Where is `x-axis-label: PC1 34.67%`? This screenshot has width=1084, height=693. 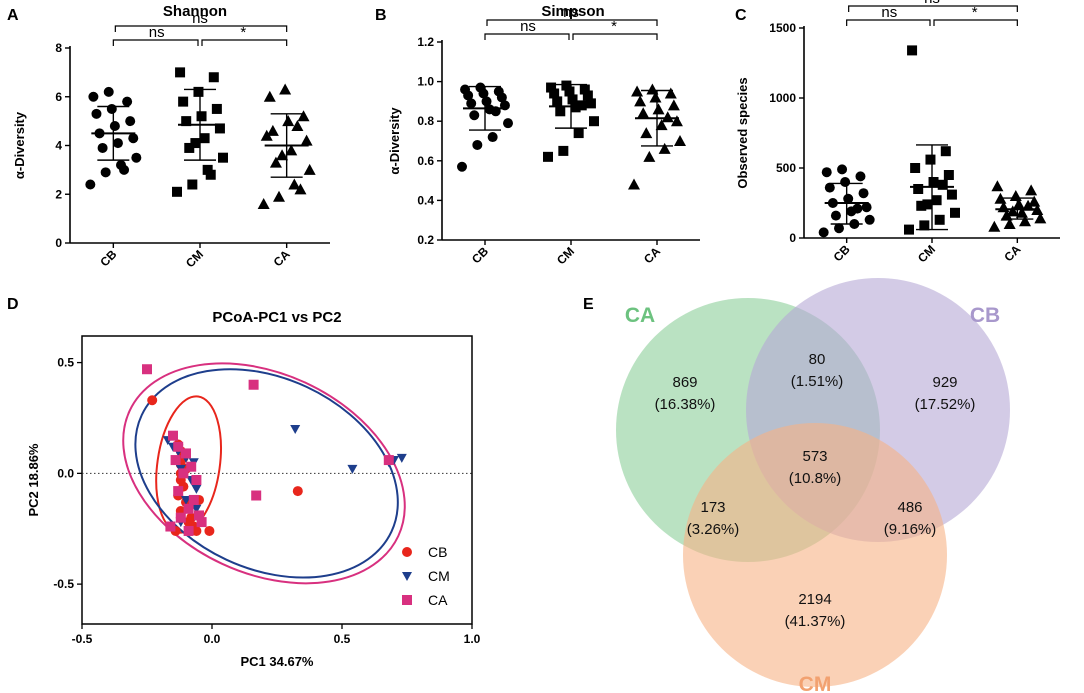 x-axis-label: PC1 34.67% is located at coordinates (277, 661).